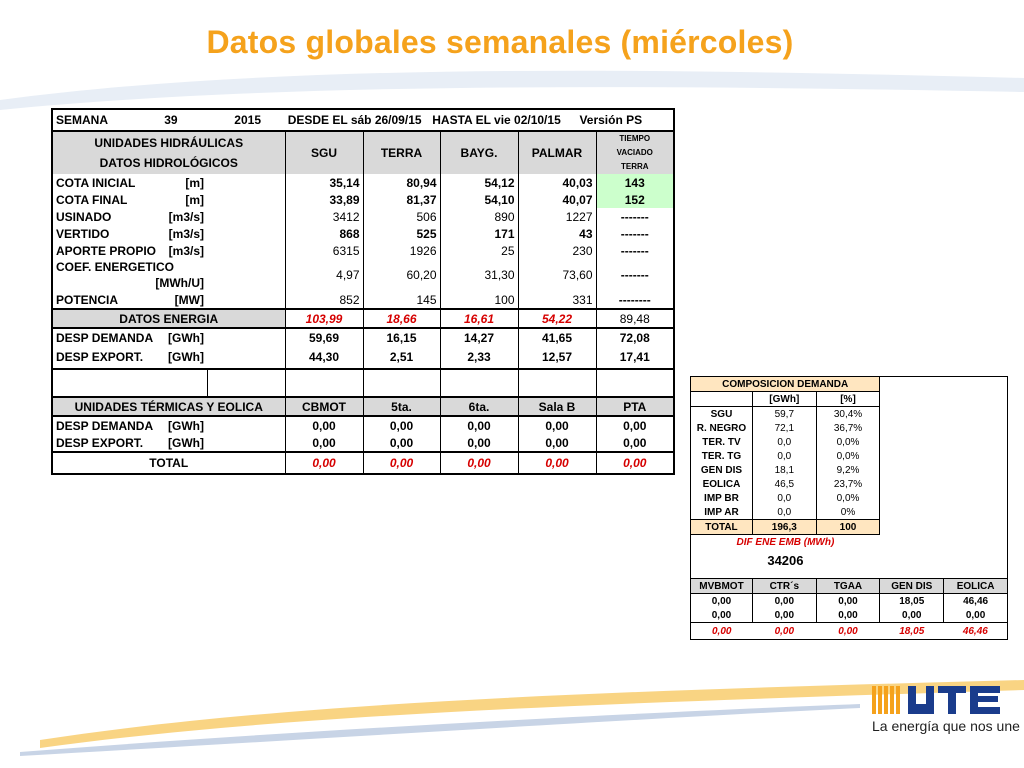 The image size is (1024, 768). Describe the element at coordinates (556, 199) in the screenshot. I see `cell-value: 40,07` at that location.